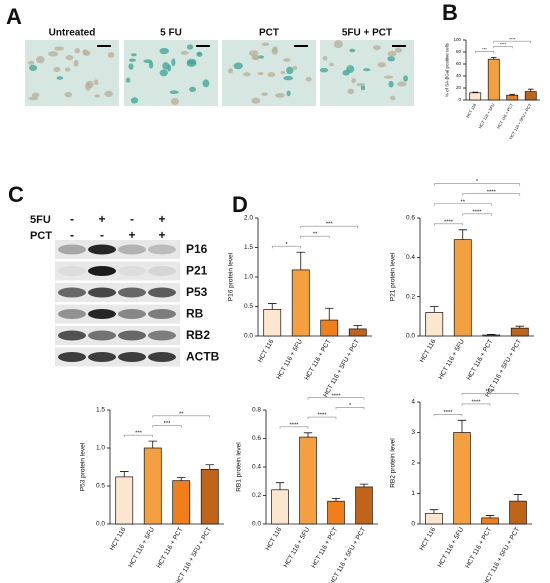 The image size is (550, 583). Describe the element at coordinates (315, 235) in the screenshot. I see `significance-label: **` at that location.